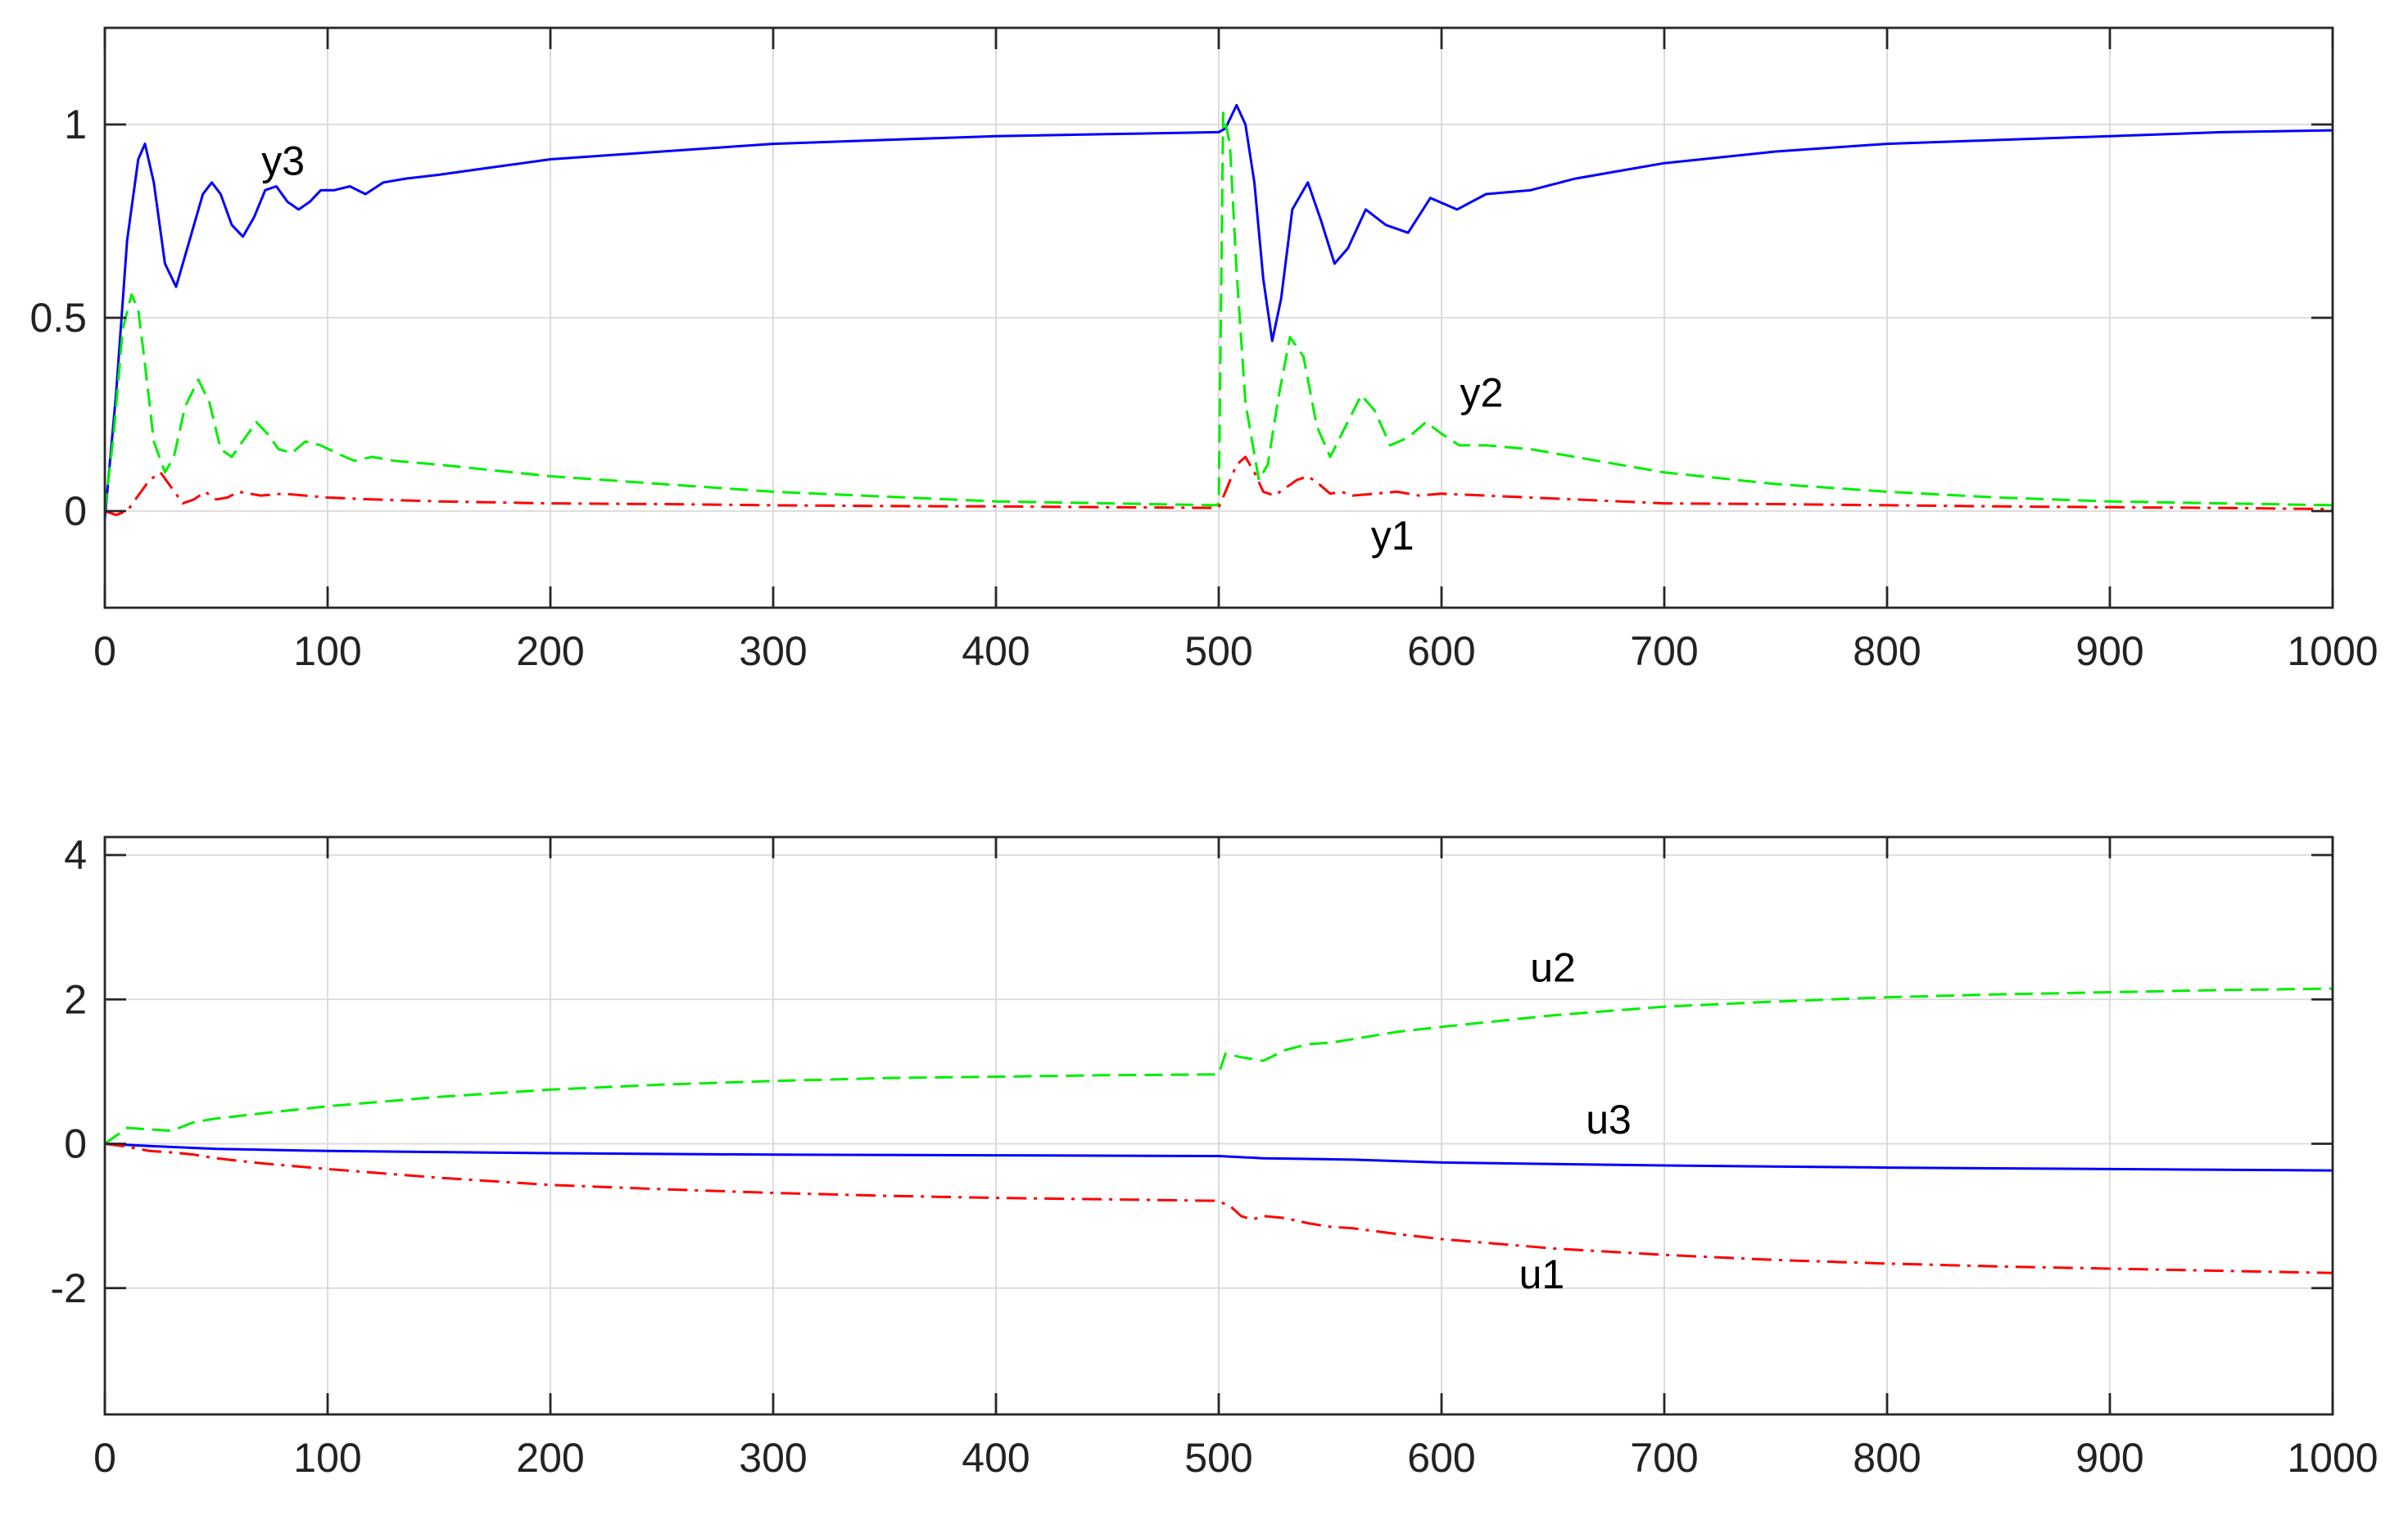 This screenshot has height=1516, width=2408. I want to click on panel-1-ytick-label-2: 2, so click(75, 999).